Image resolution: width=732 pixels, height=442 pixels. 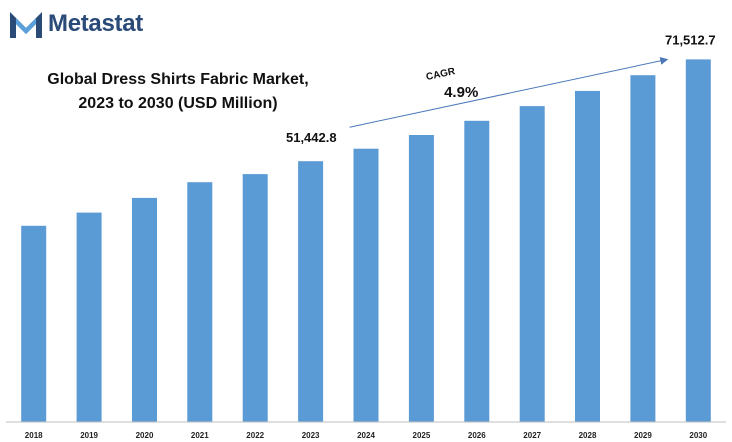 What do you see at coordinates (255, 298) in the screenshot?
I see `bar-2022` at bounding box center [255, 298].